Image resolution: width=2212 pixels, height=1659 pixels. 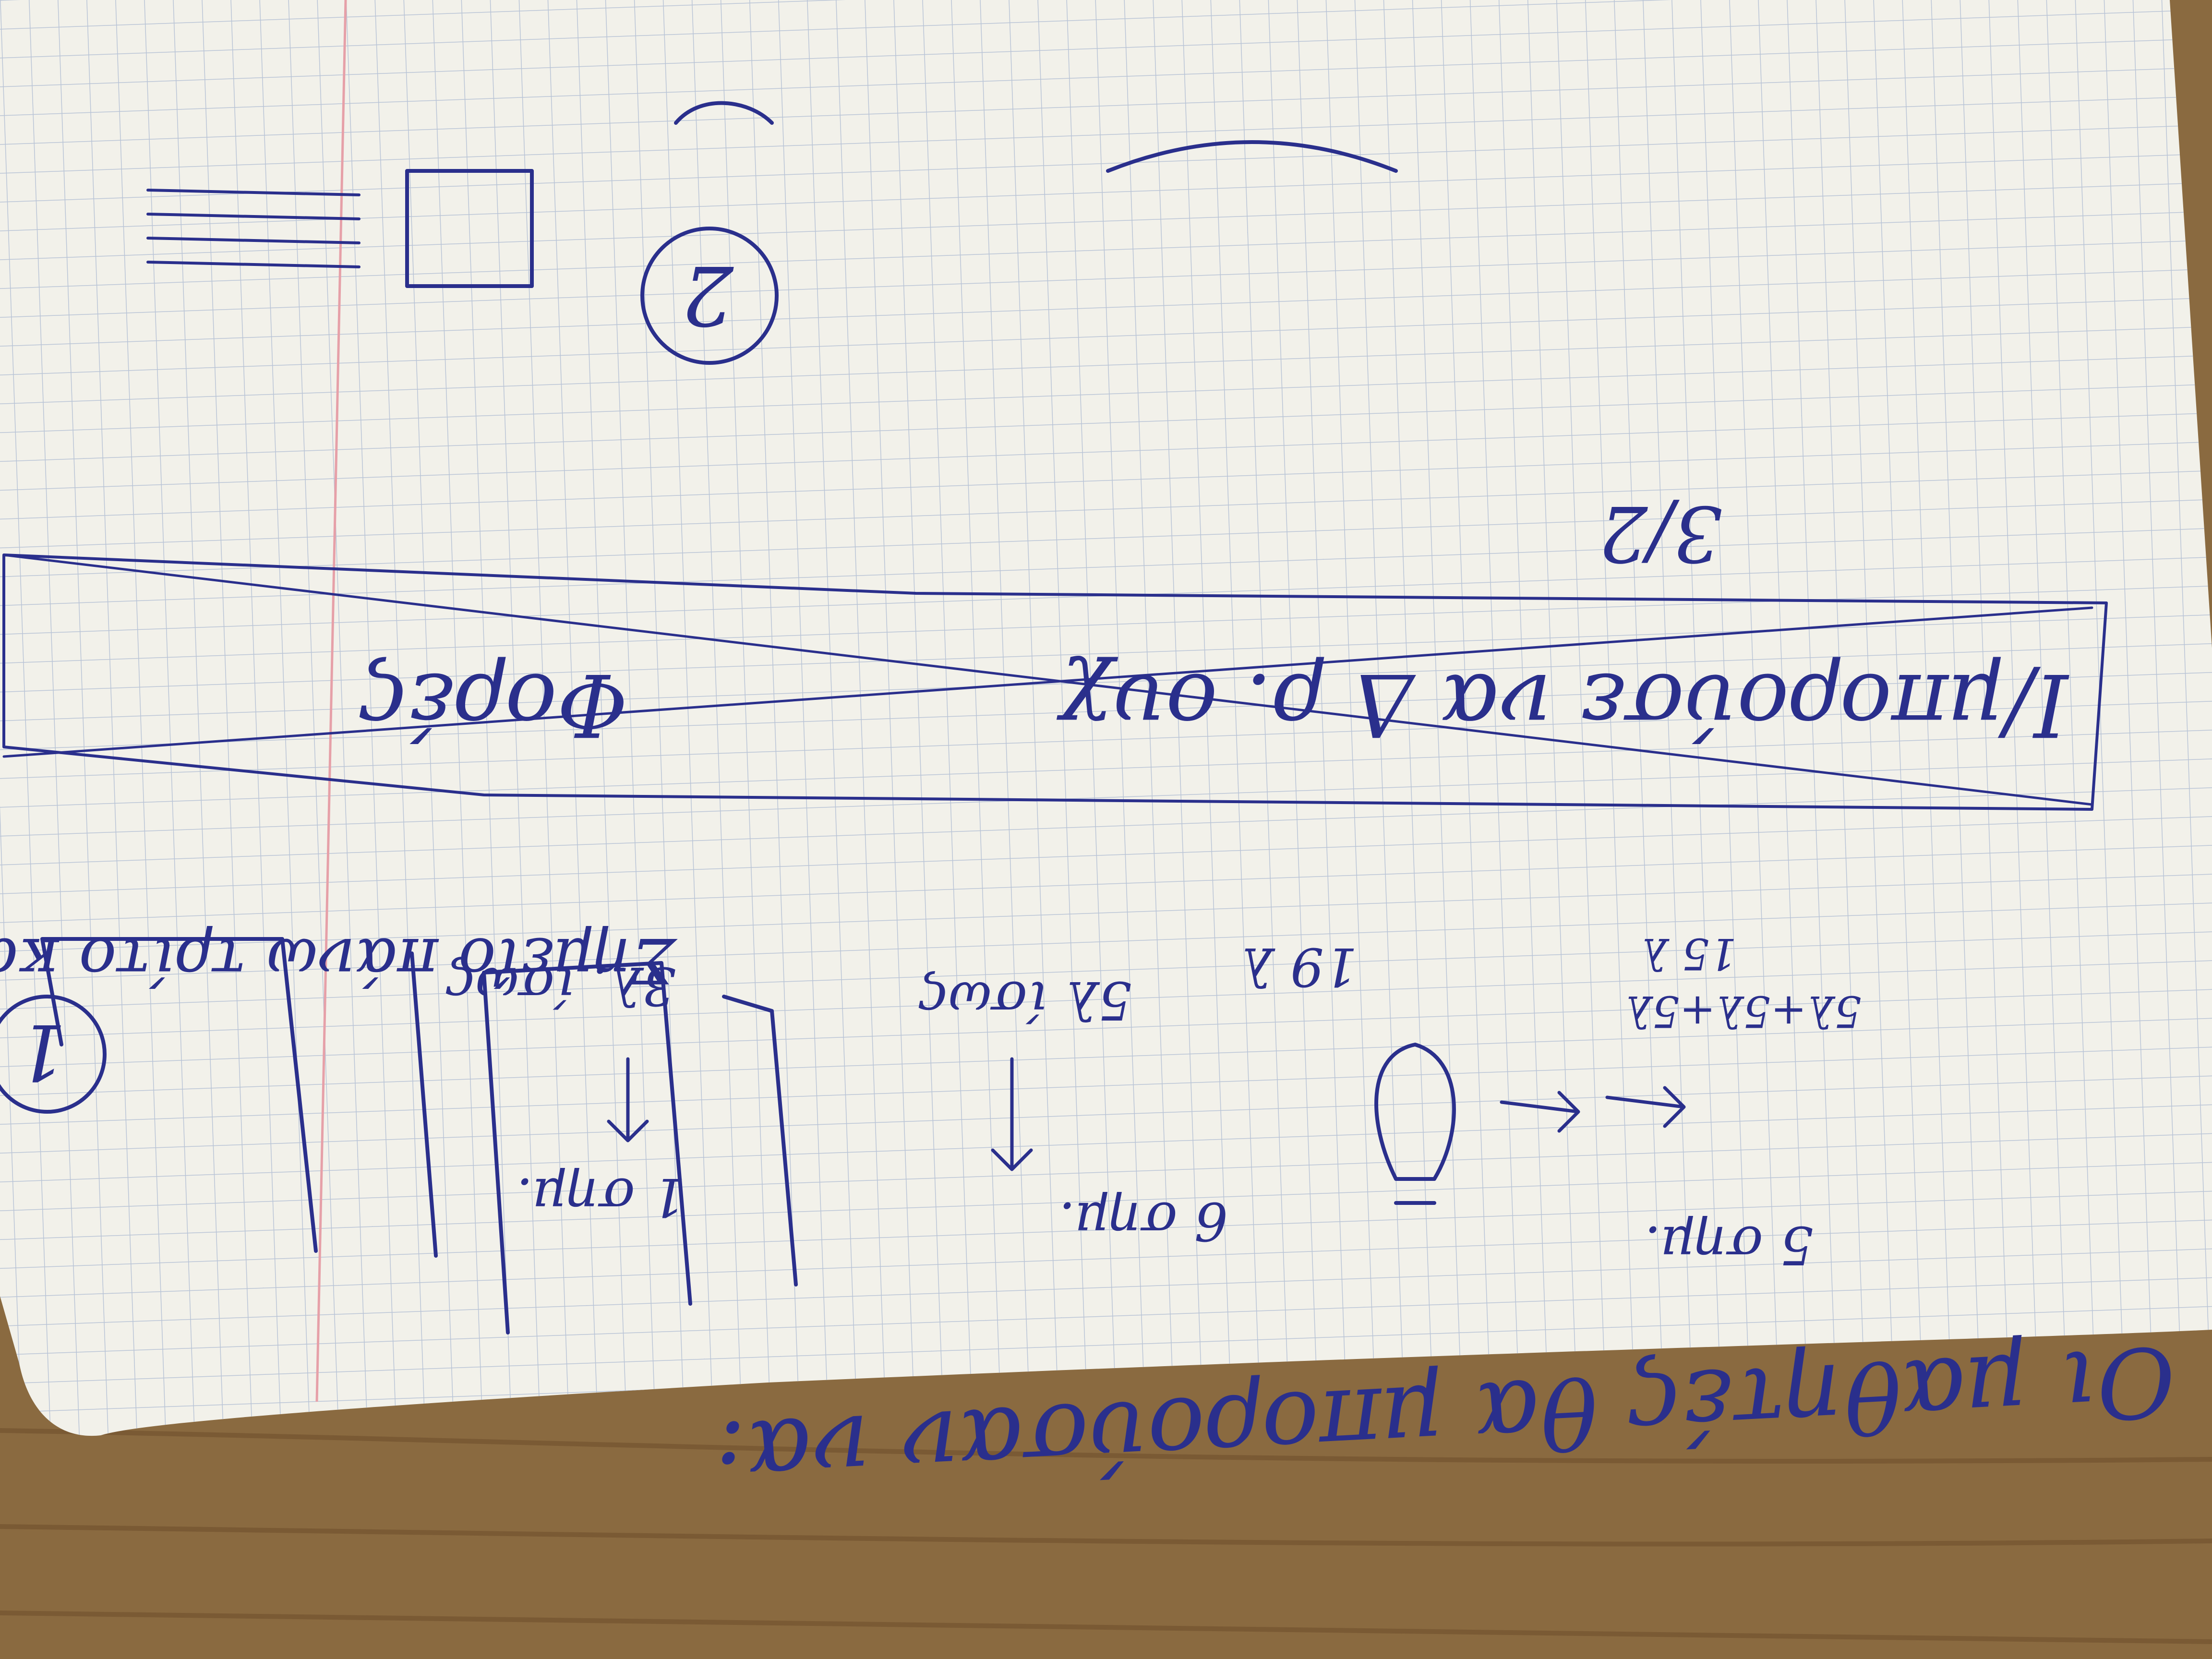 I want to click on arrow-col1, so click(x=628, y=1099).